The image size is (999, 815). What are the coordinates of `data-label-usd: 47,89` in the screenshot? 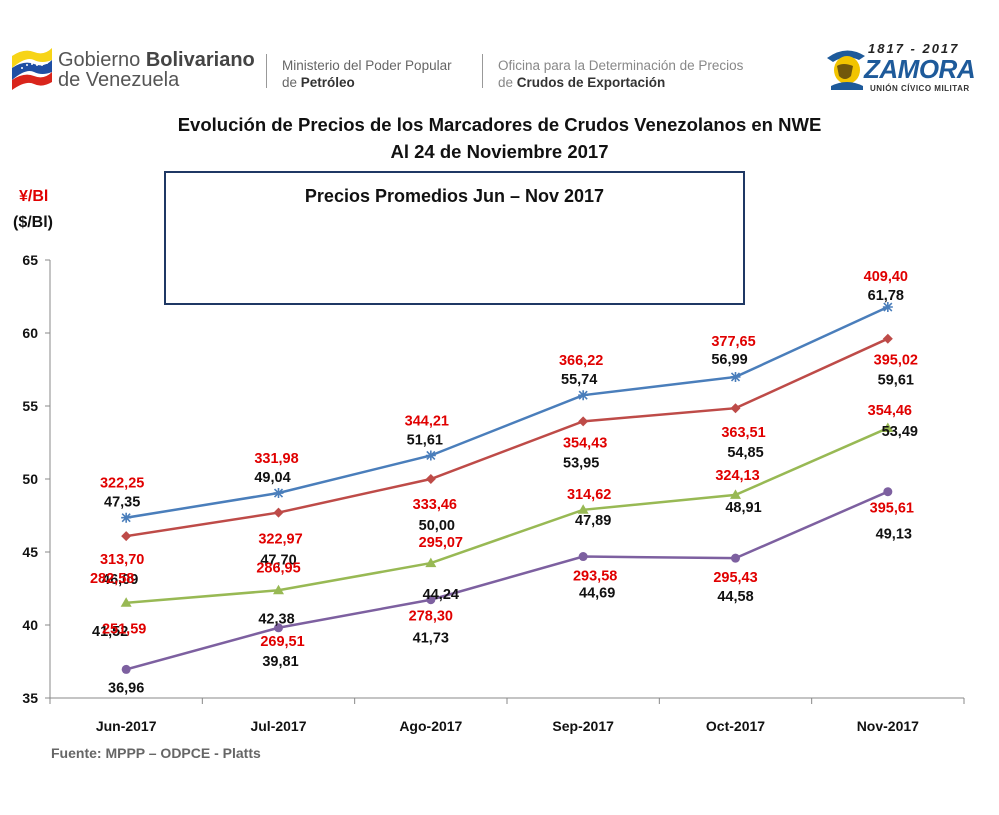 It's located at (593, 521).